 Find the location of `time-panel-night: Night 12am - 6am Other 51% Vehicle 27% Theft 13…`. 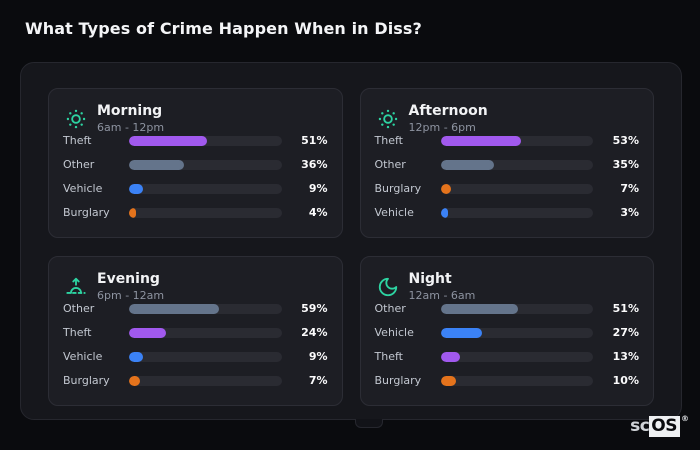

time-panel-night: Night 12am - 6am Other 51% Vehicle 27% Theft 13… is located at coordinates (506, 331).